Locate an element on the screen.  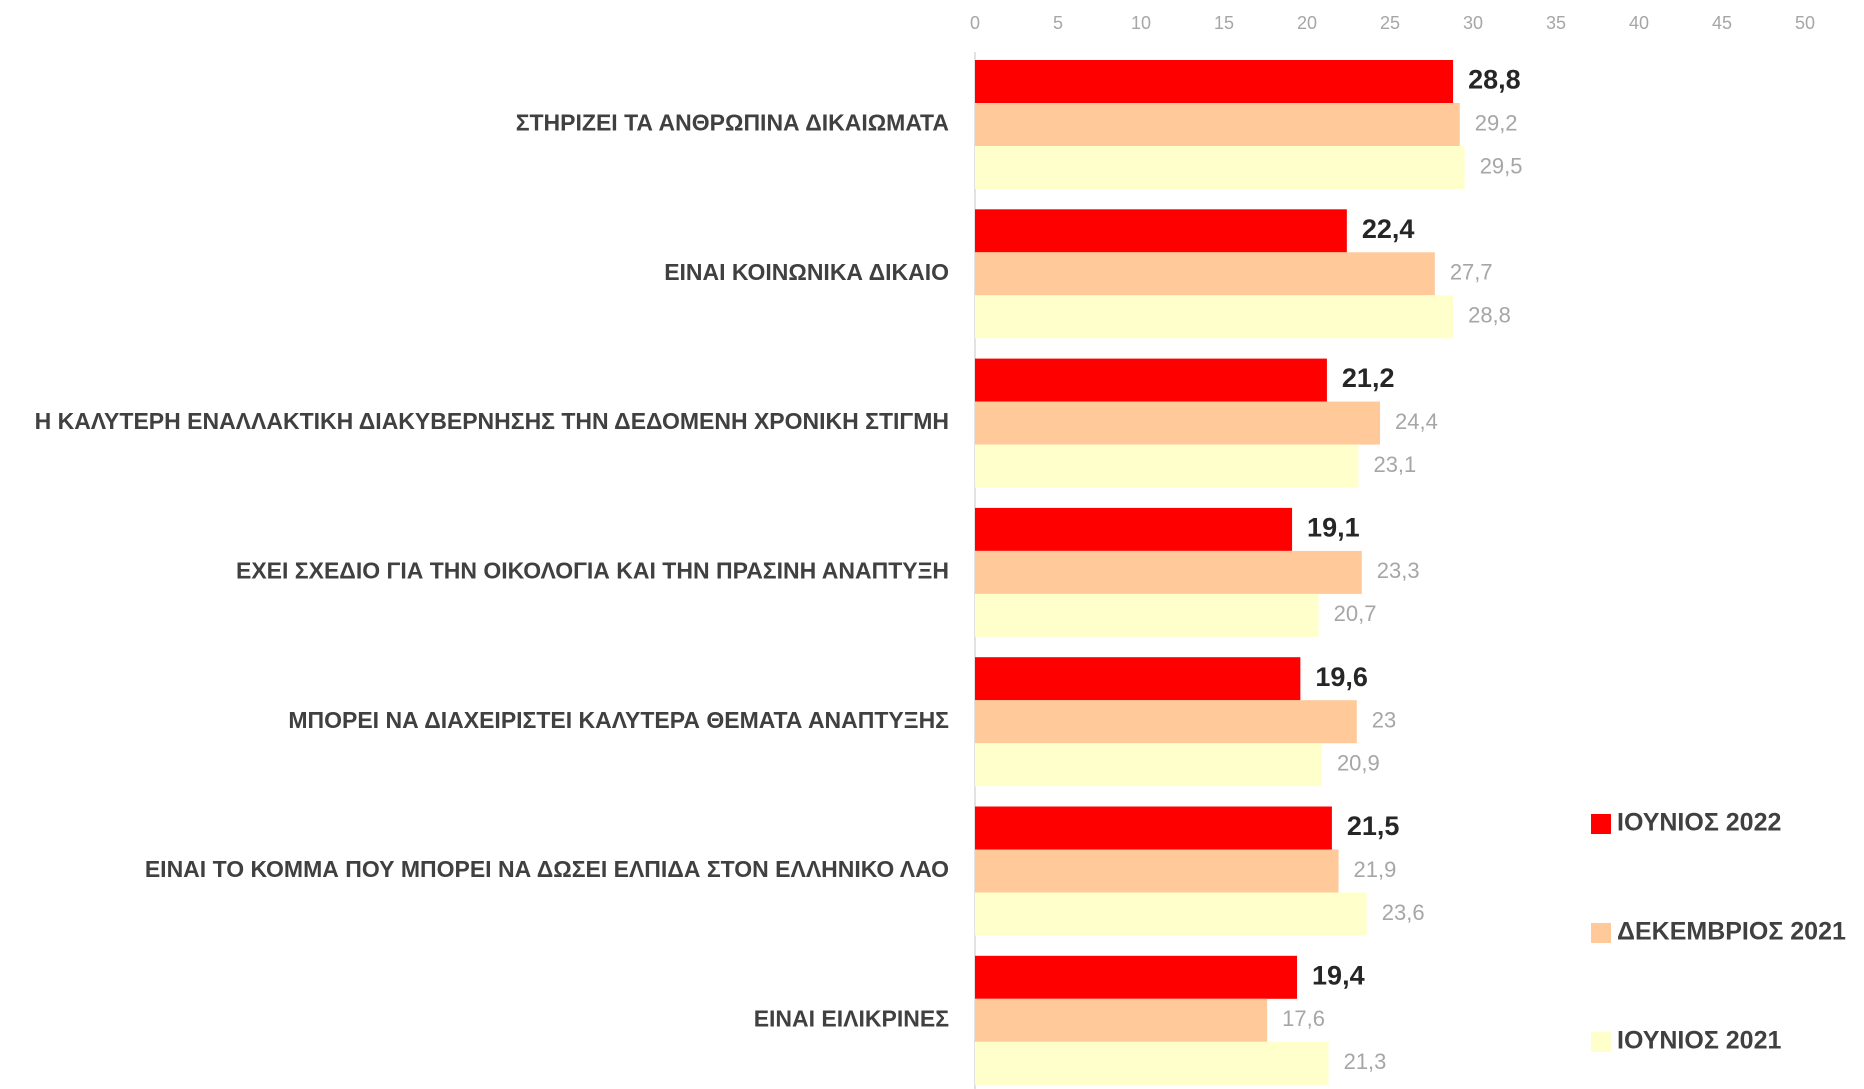
data-label: 21,5 is located at coordinates (1373, 826).